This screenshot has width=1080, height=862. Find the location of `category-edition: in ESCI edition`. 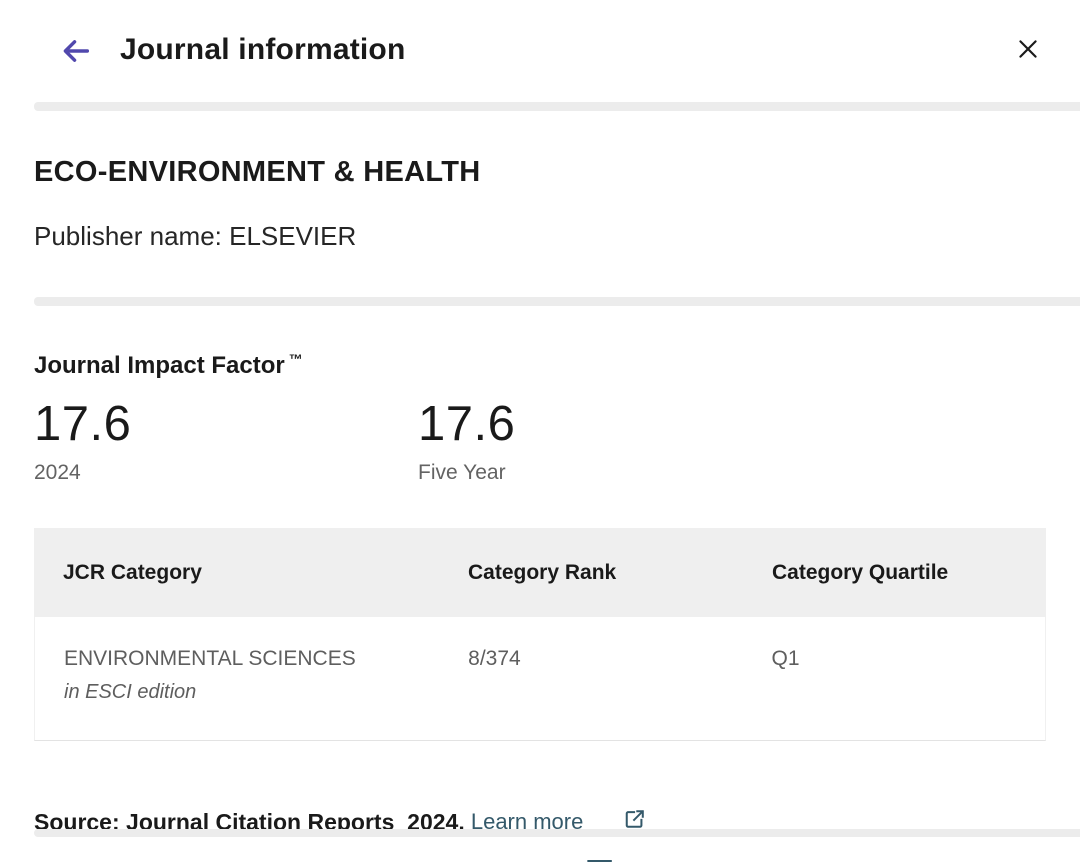

category-edition: in ESCI edition is located at coordinates (130, 692).